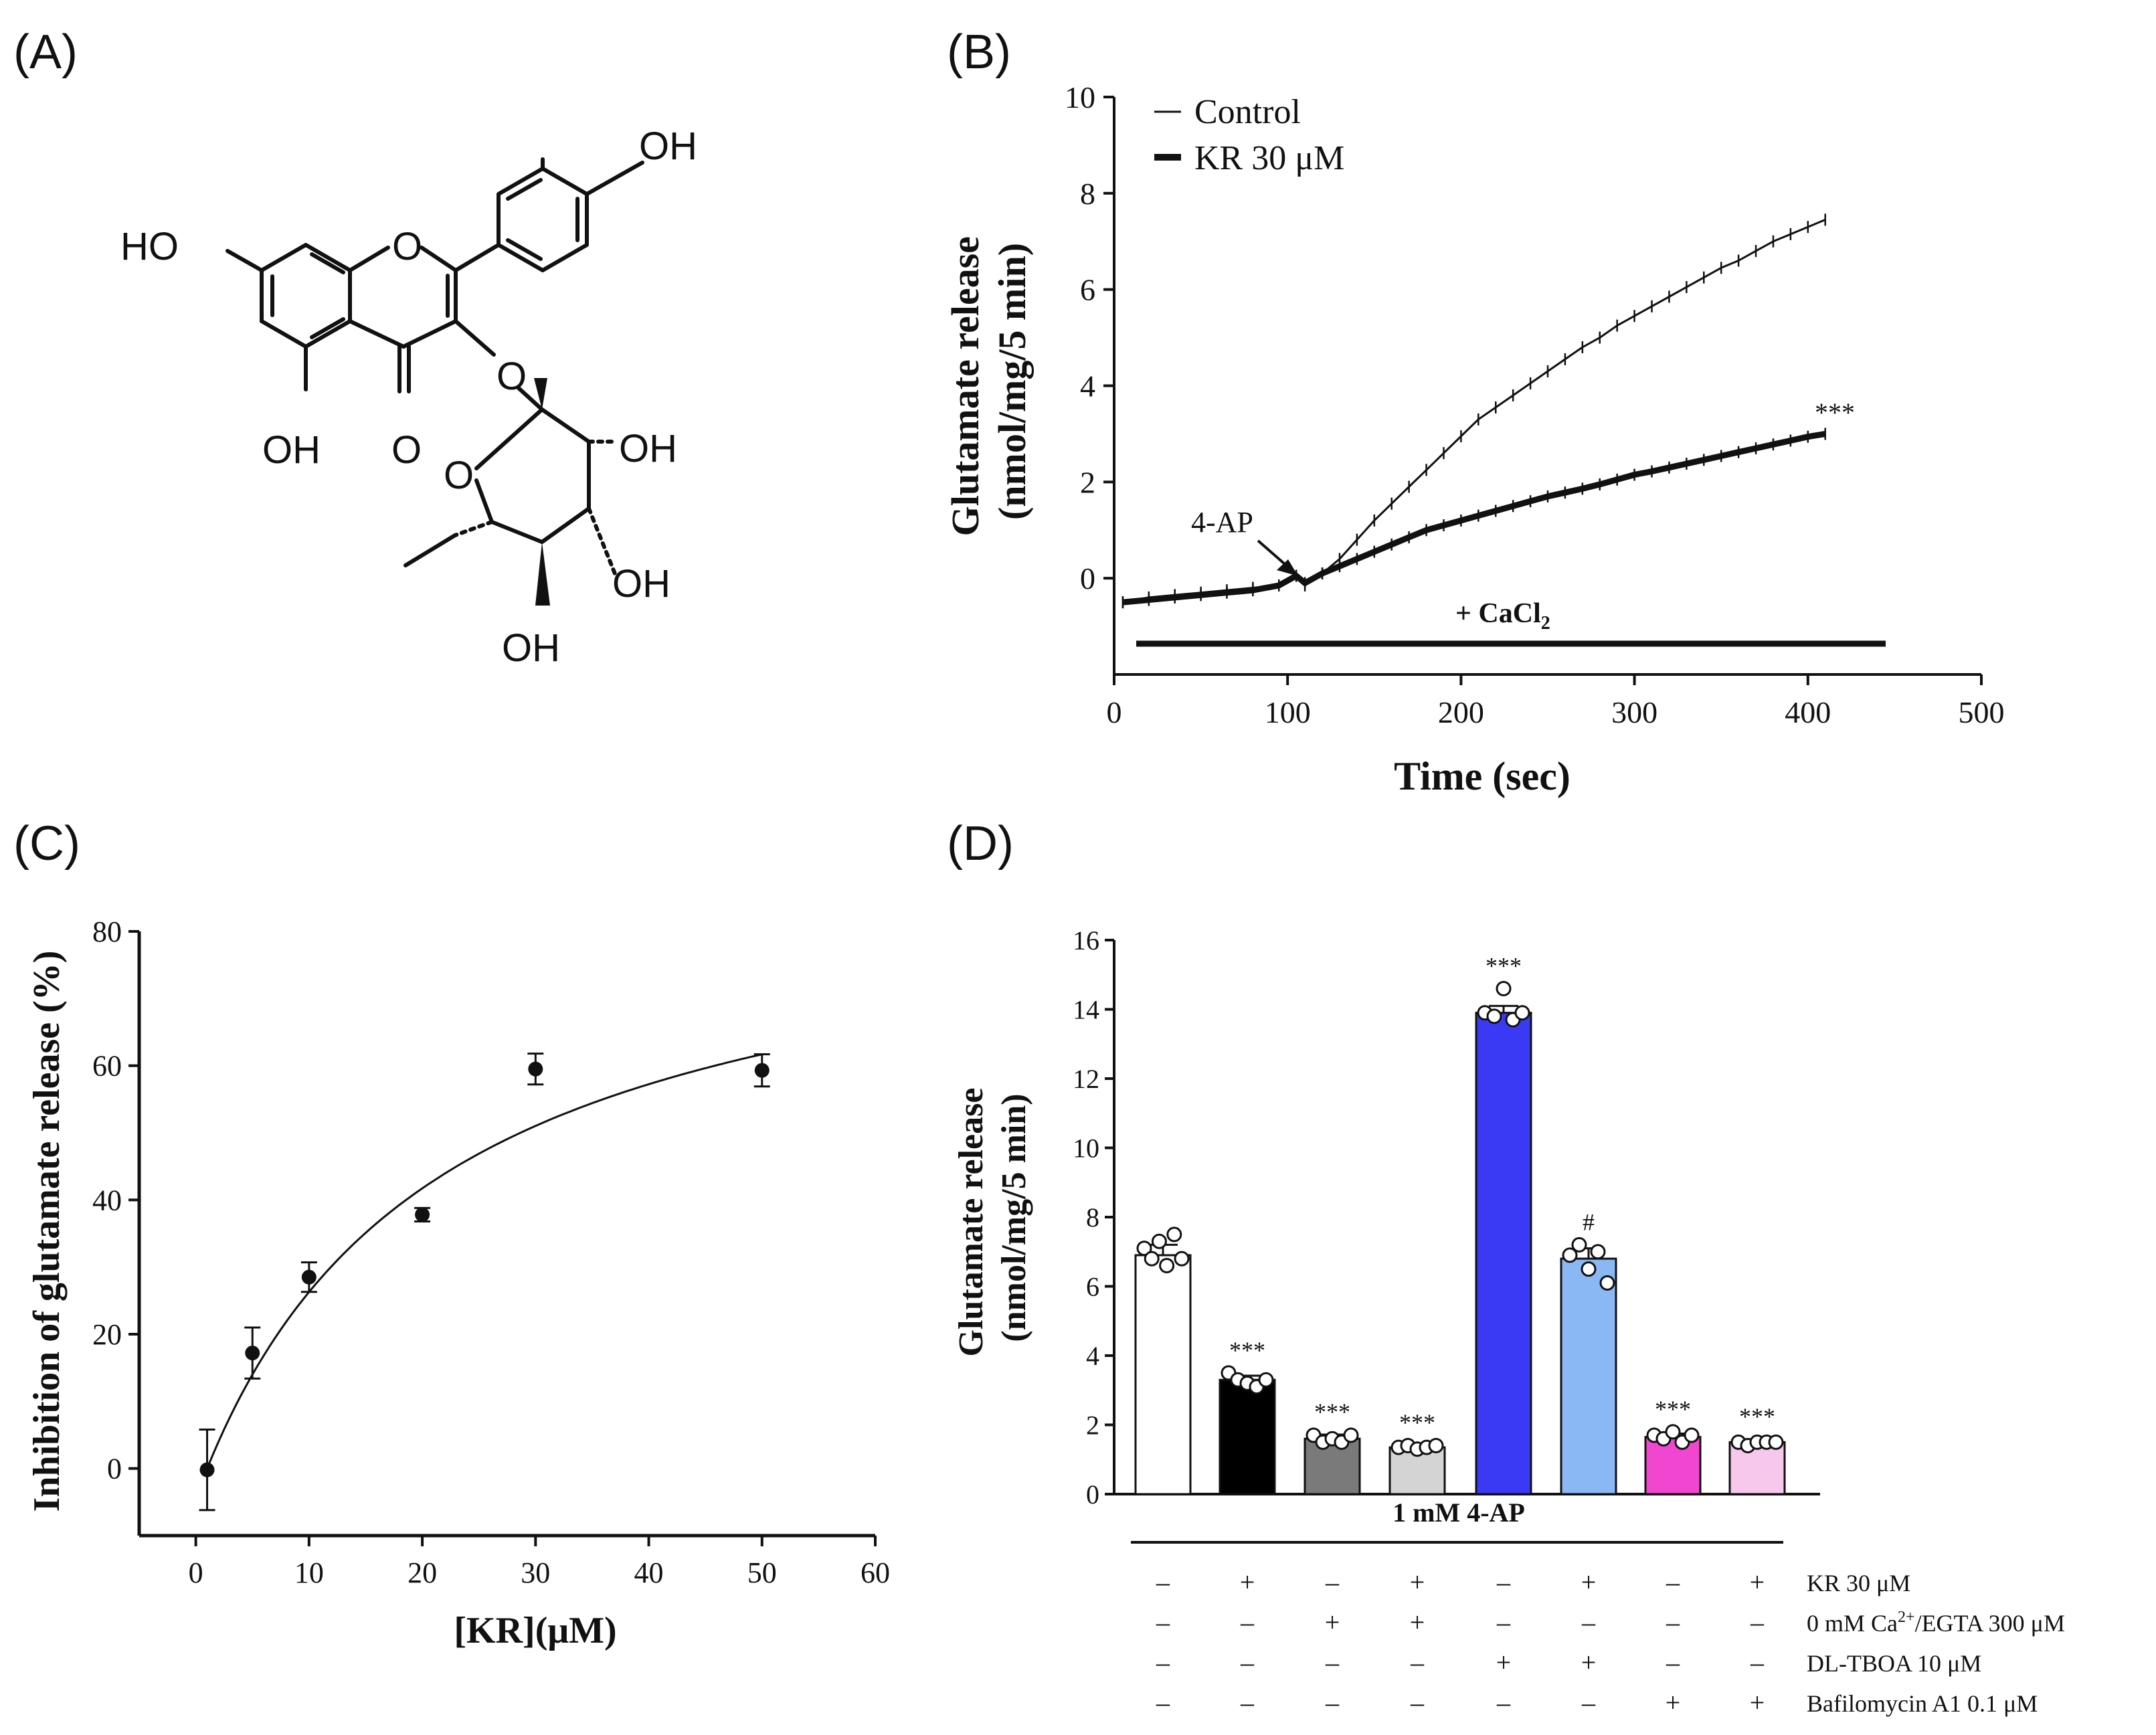 This screenshot has width=2156, height=1735. What do you see at coordinates (535, 1572) in the screenshot?
I see `chart-c-x-tick-label: 30` at bounding box center [535, 1572].